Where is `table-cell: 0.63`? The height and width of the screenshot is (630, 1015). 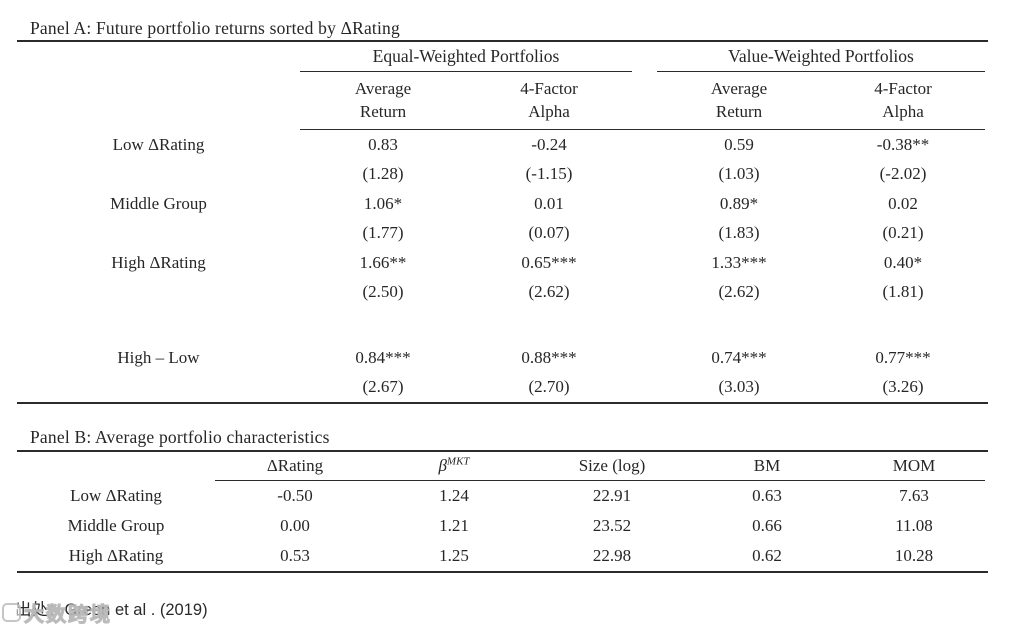 table-cell: 0.63 is located at coordinates (767, 495).